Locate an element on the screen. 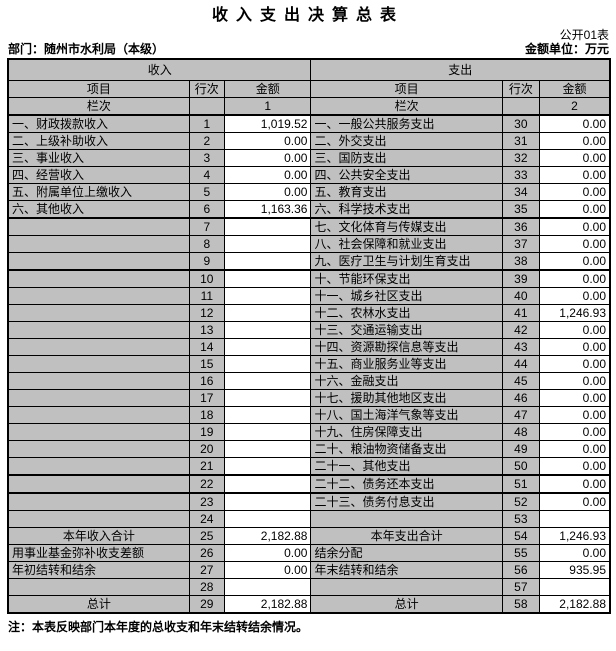  expense-item-cell: 十四、资源勘探信息等支出 is located at coordinates (406, 347).